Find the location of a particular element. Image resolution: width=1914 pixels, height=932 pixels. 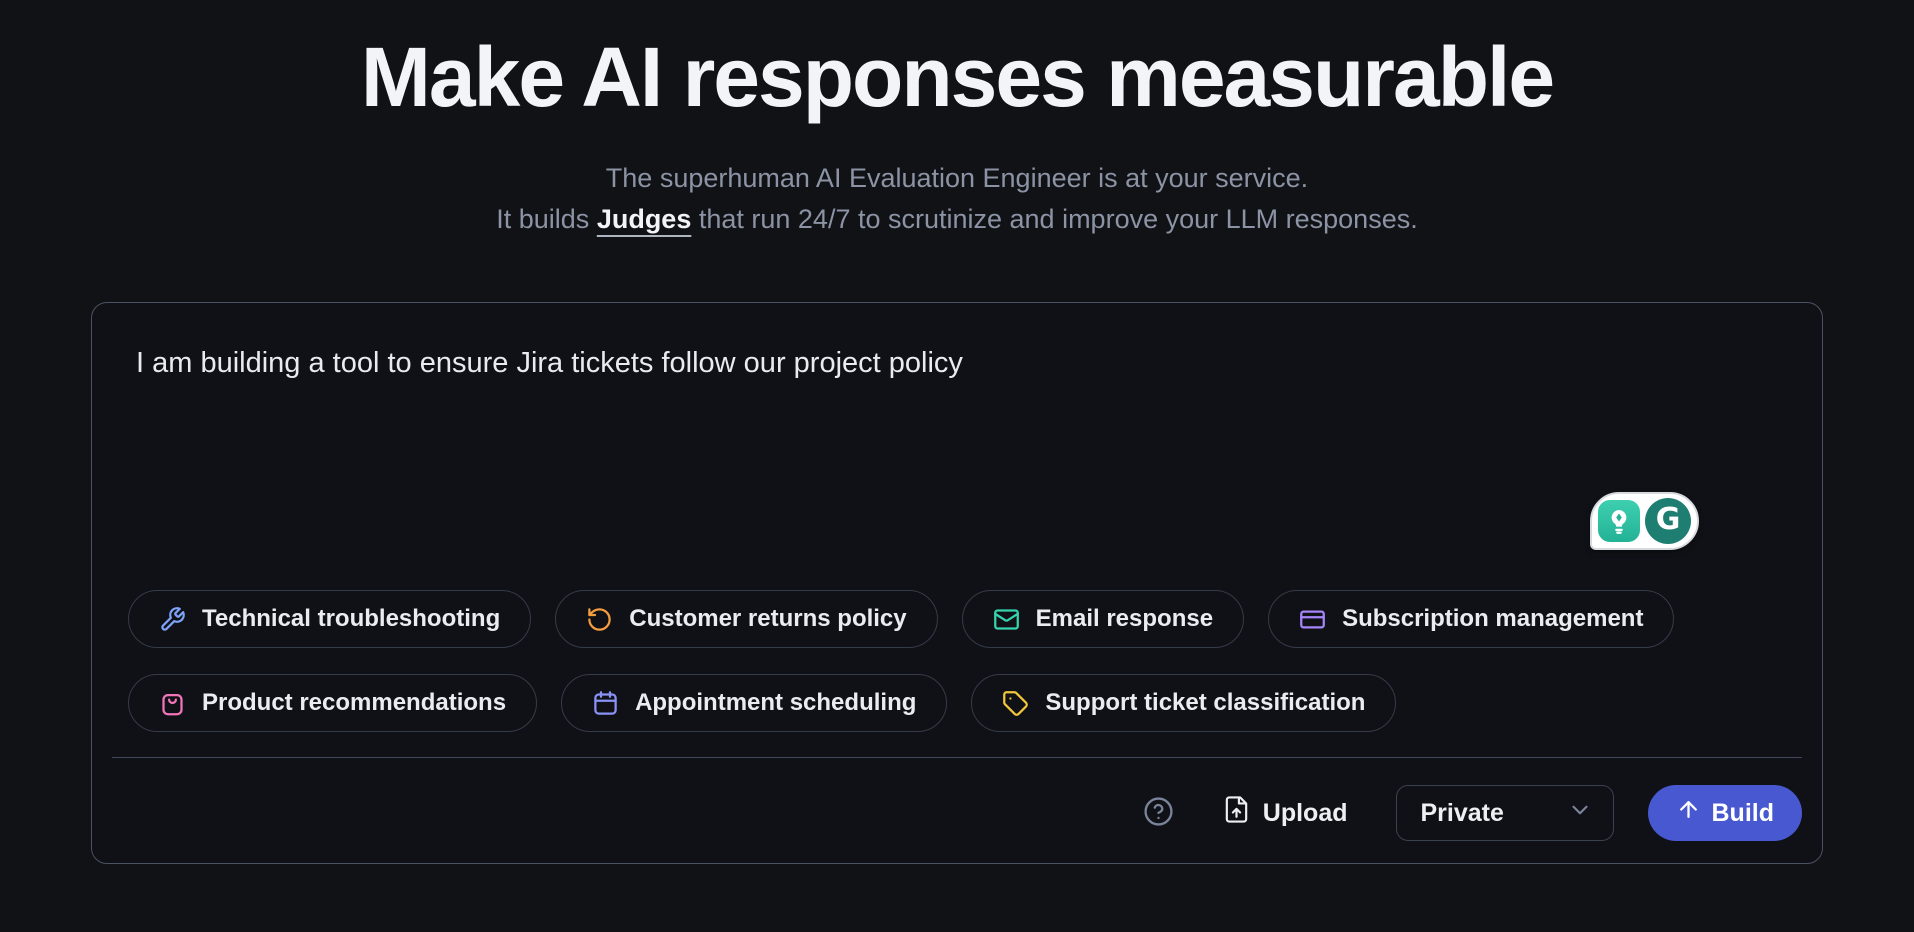

build-button: Build is located at coordinates (1724, 813).